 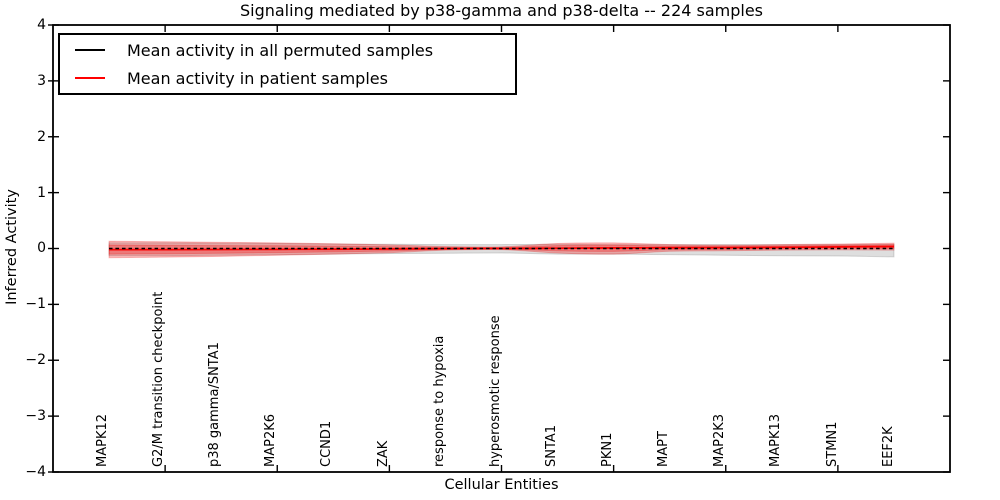 I want to click on x-category-label: MAPT, so click(x=663, y=449).